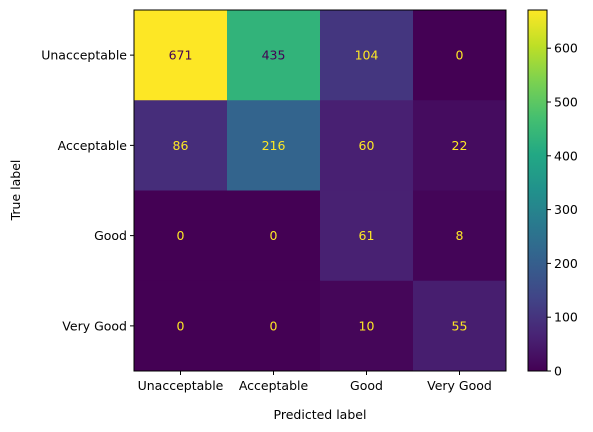 This screenshot has width=593, height=432. What do you see at coordinates (566, 263) in the screenshot?
I see `colorbar-tick-label: 200` at bounding box center [566, 263].